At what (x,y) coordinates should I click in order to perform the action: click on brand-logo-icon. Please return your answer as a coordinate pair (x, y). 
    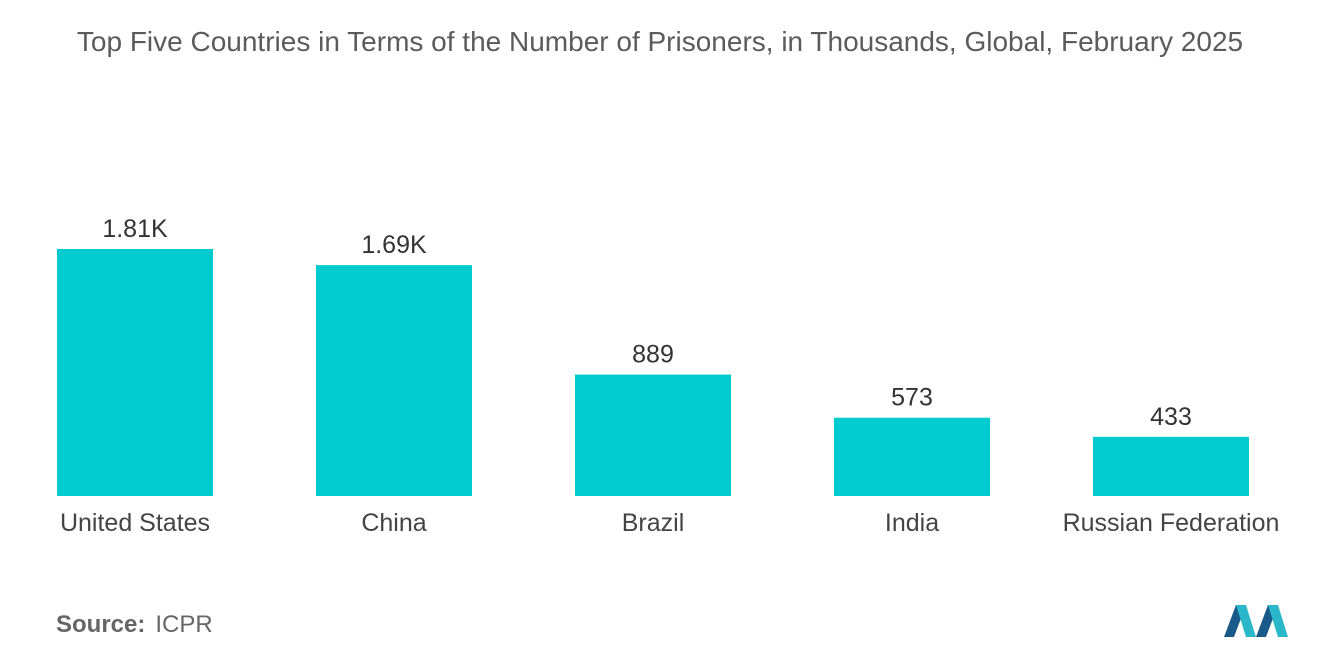
    Looking at the image, I should click on (1256, 621).